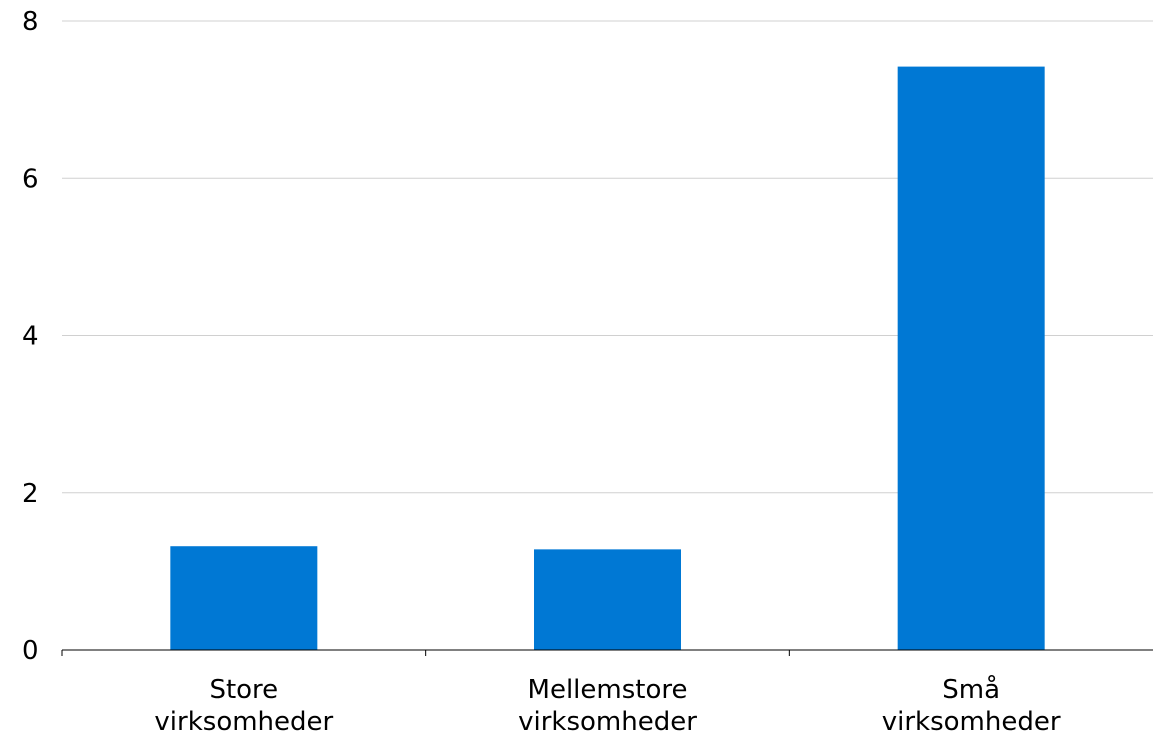 The width and height of the screenshot is (1153, 737). Describe the element at coordinates (30, 651) in the screenshot. I see `y-tick-label-0: 0` at that location.